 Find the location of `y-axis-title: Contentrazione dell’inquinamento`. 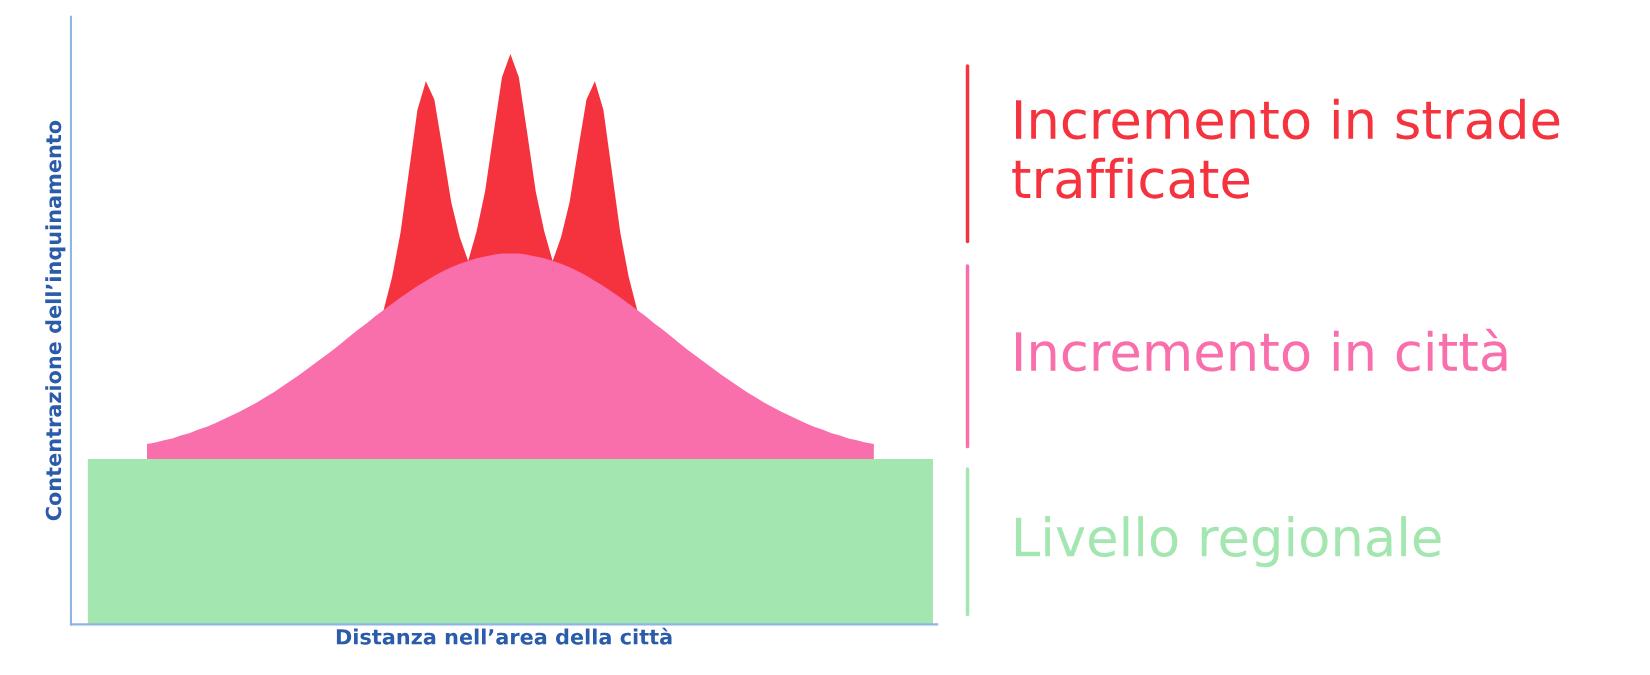

y-axis-title: Contentrazione dell’inquinamento is located at coordinates (55, 320).